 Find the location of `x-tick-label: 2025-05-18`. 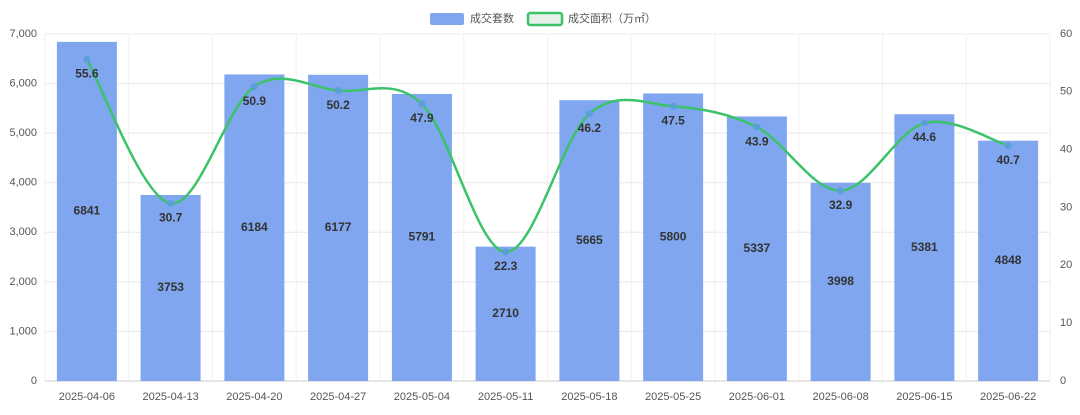

x-tick-label: 2025-05-18 is located at coordinates (589, 397).